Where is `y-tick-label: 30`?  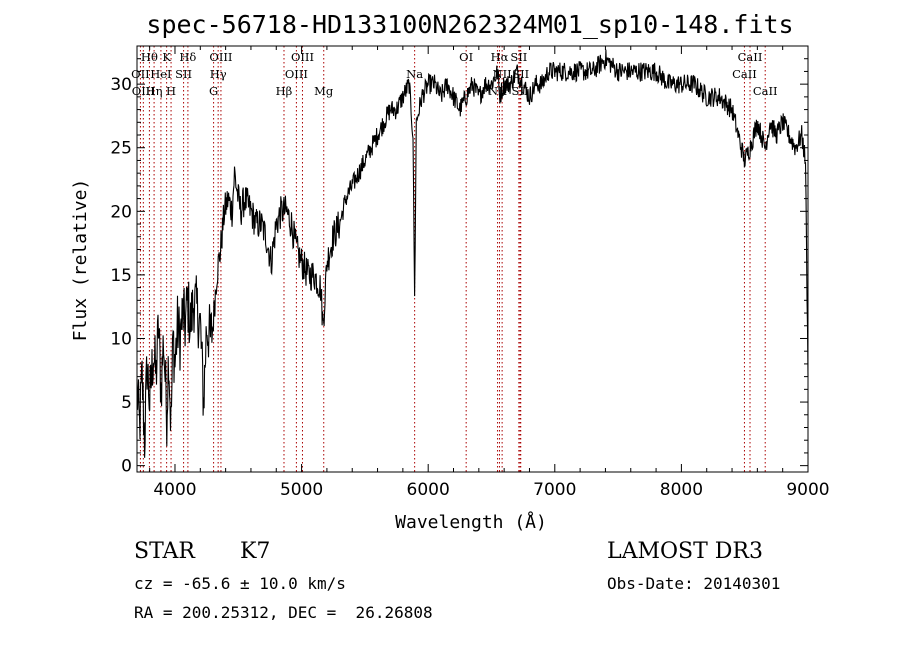
y-tick-label: 30 is located at coordinates (121, 85).